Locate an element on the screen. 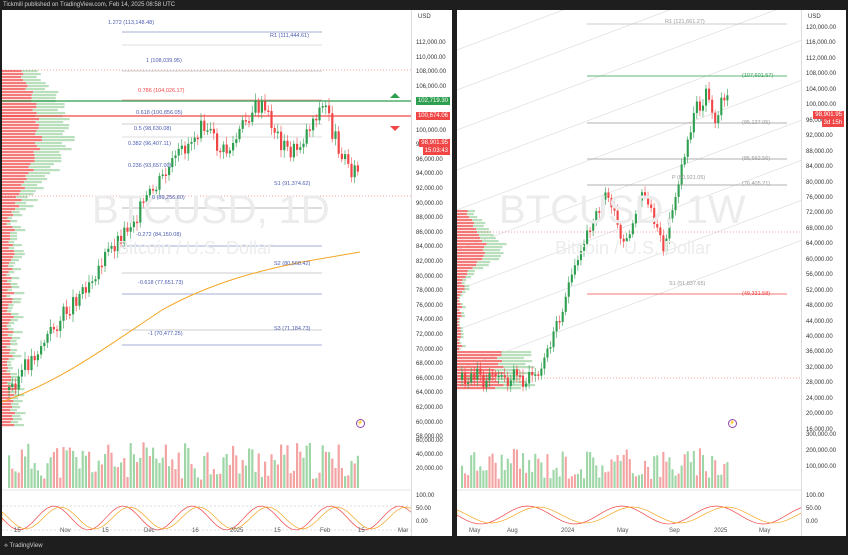 The width and height of the screenshot is (848, 555). price-tick: 82,000.00 is located at coordinates (429, 262).